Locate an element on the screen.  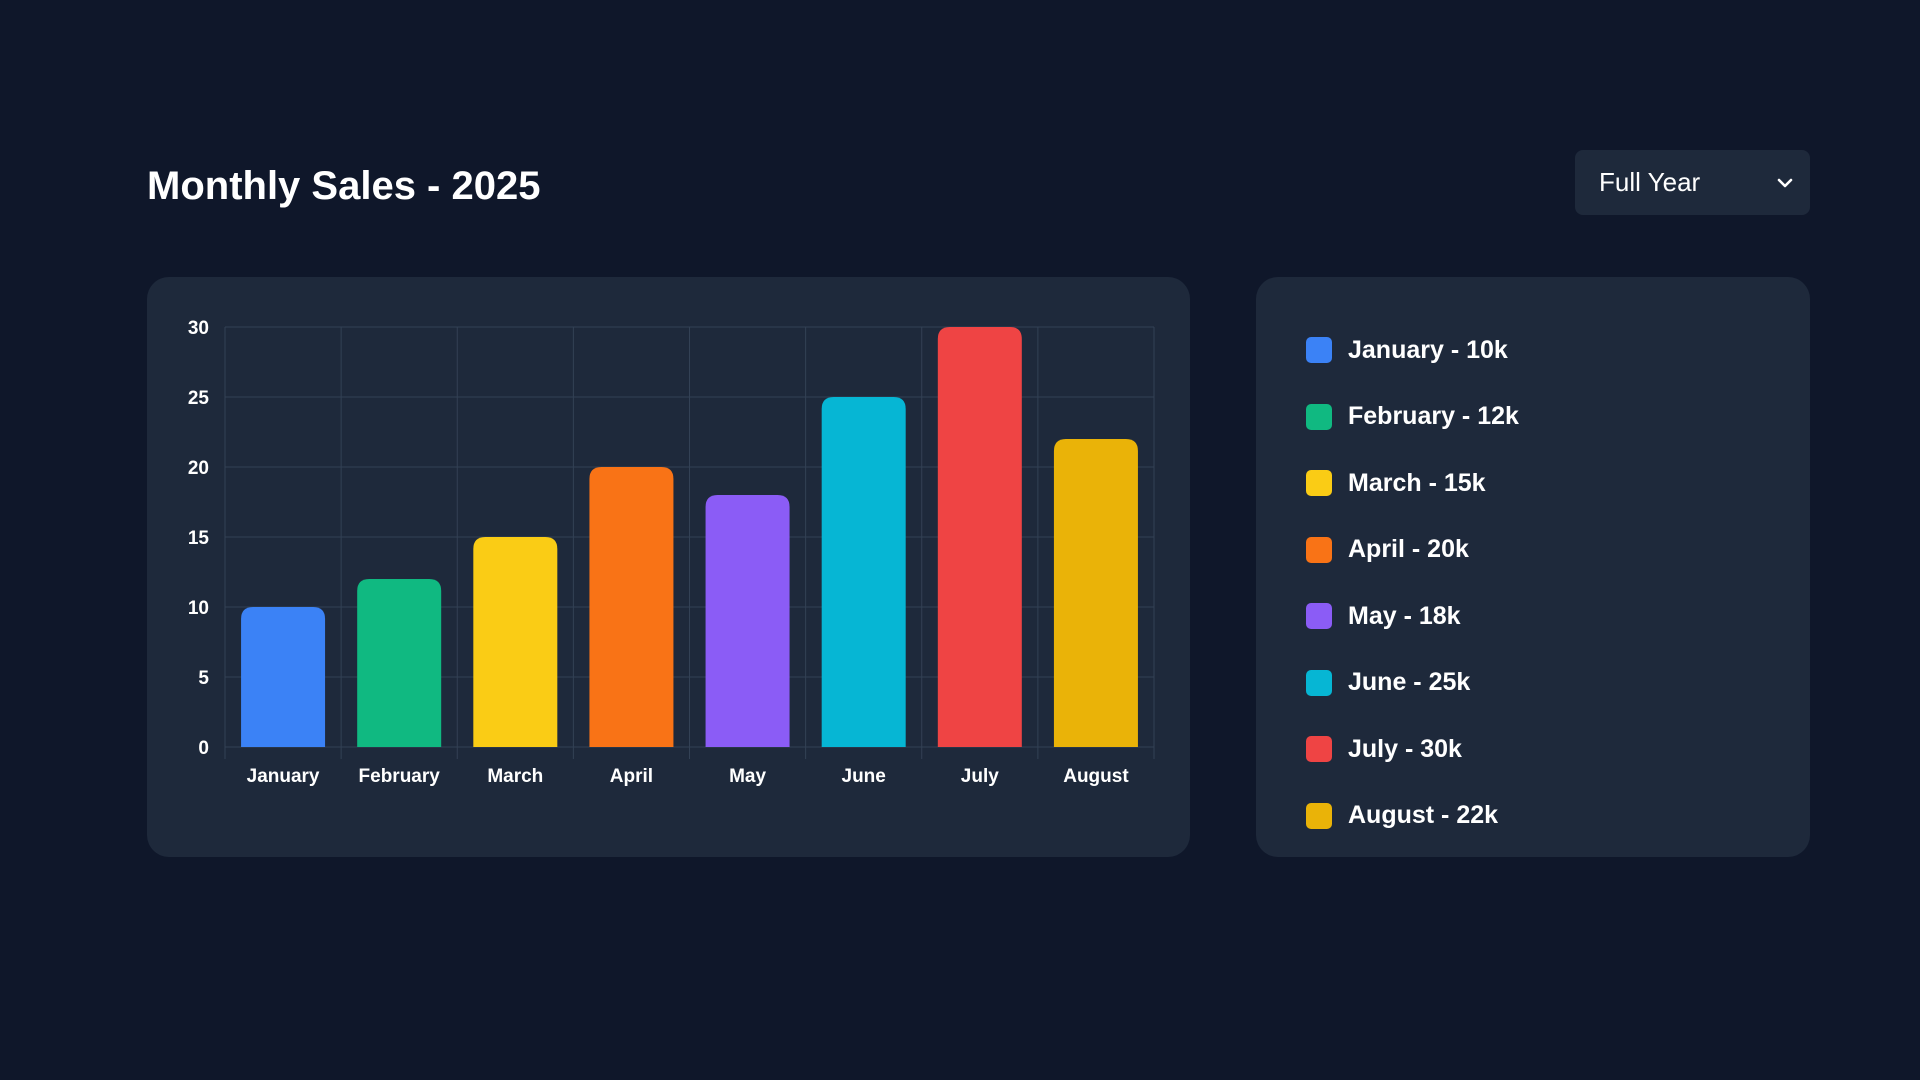
y-tick-label: 5 is located at coordinates (203, 678).